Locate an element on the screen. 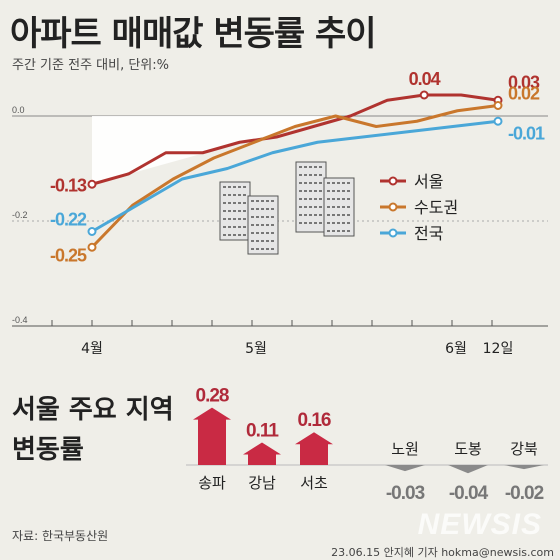  byline: 23.06.15 안지혜 기자 hokma@newsis.com is located at coordinates (442, 552).